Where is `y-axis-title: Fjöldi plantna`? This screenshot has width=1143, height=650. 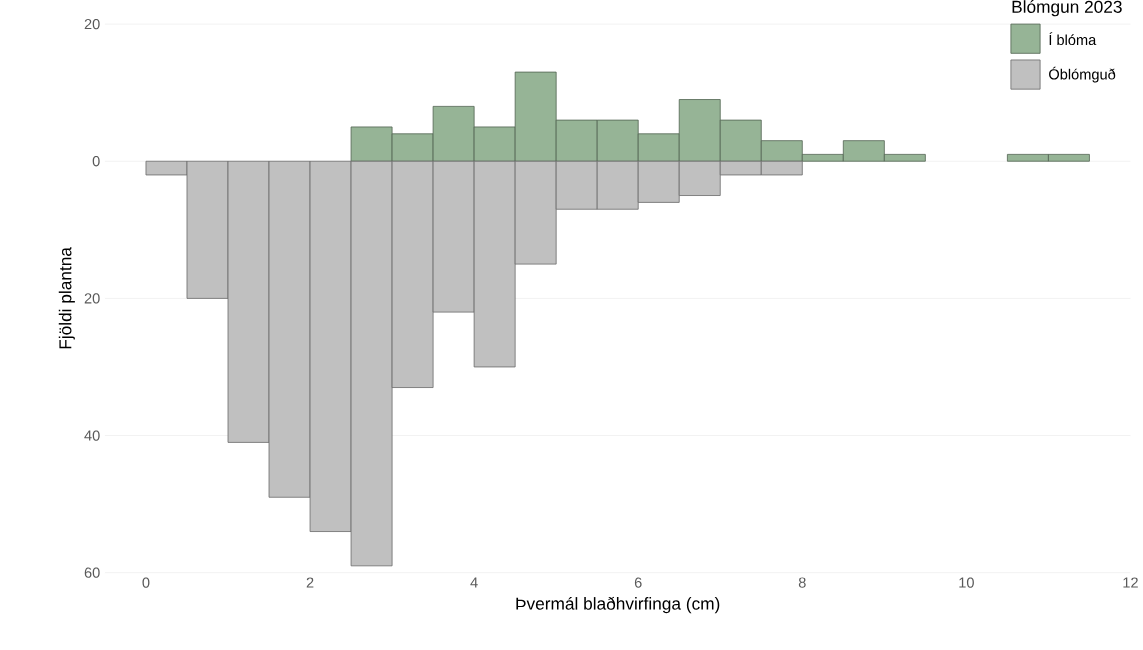
y-axis-title: Fjöldi plantna is located at coordinates (66, 298).